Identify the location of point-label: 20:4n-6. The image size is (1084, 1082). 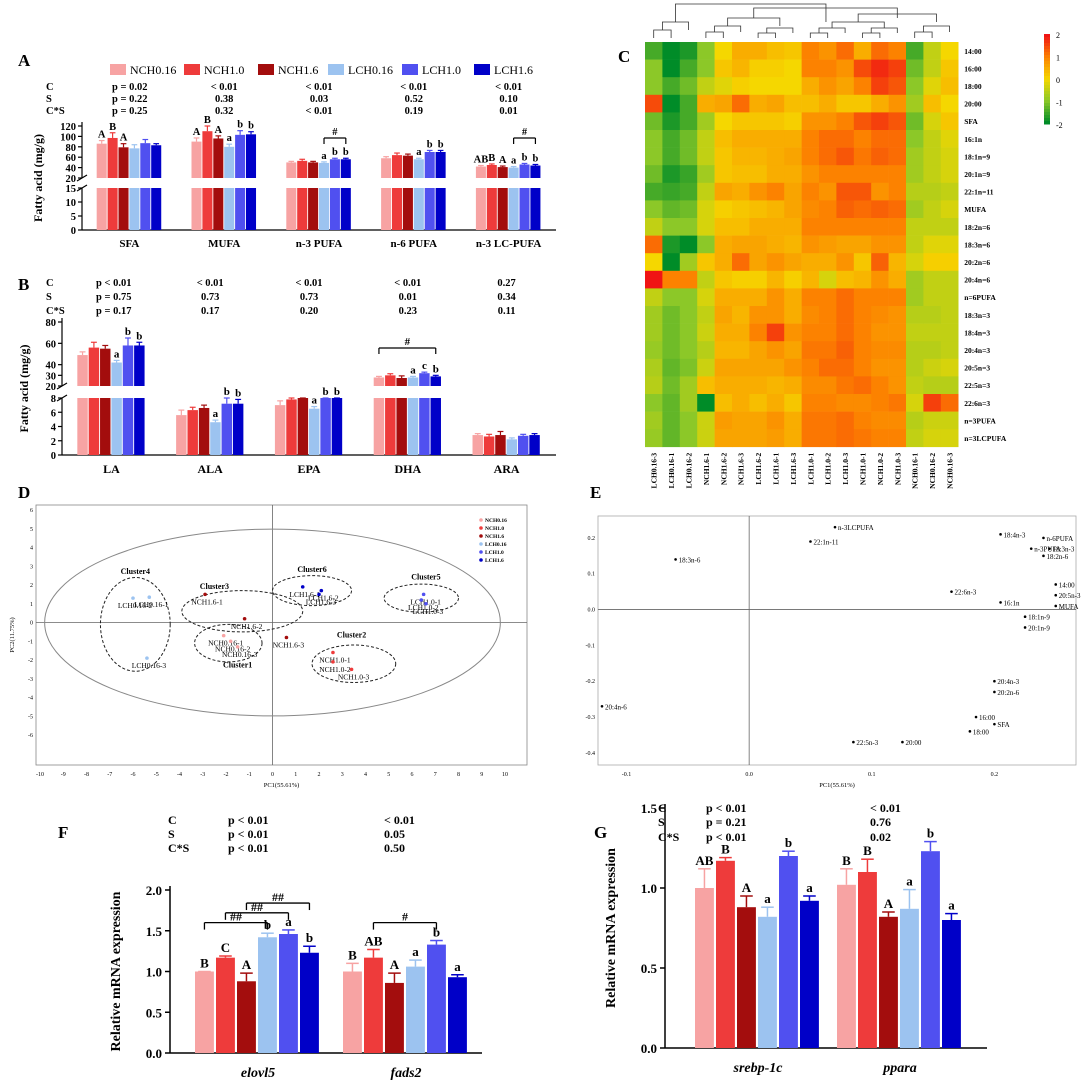
(616, 707).